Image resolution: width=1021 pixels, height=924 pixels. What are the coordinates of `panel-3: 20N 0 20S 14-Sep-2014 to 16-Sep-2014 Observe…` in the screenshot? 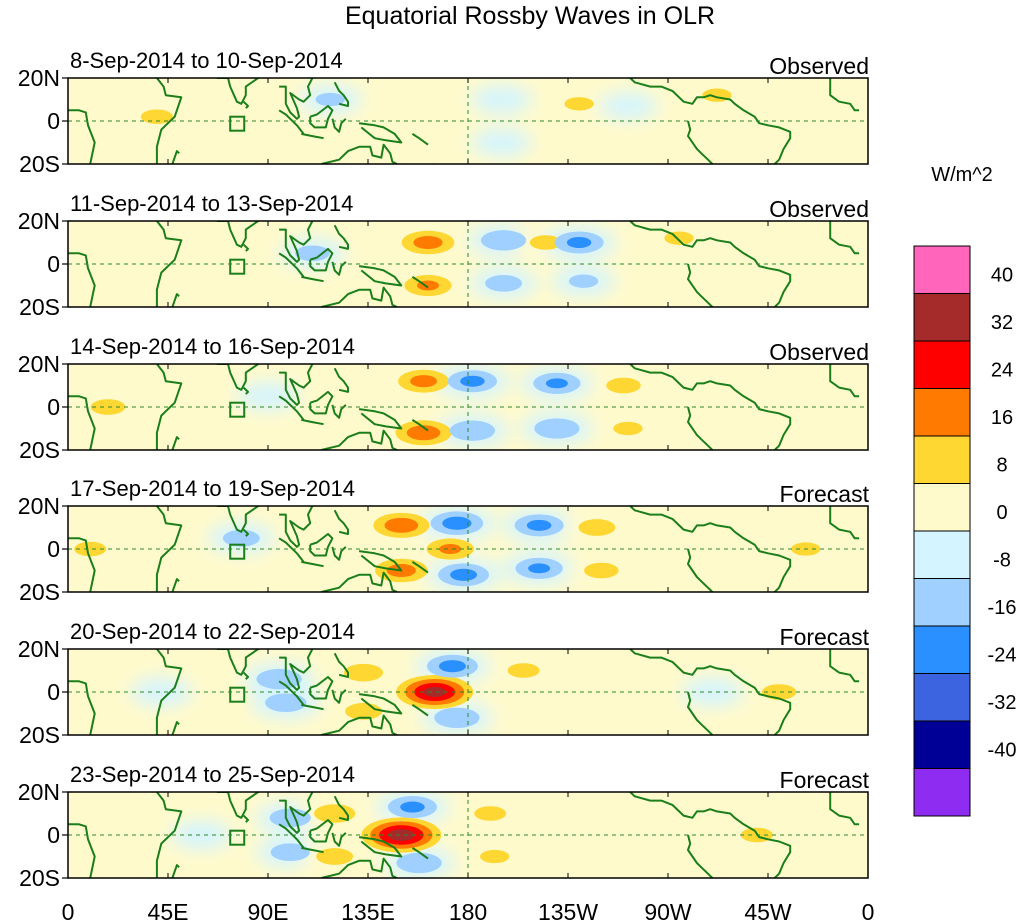 It's located at (443, 398).